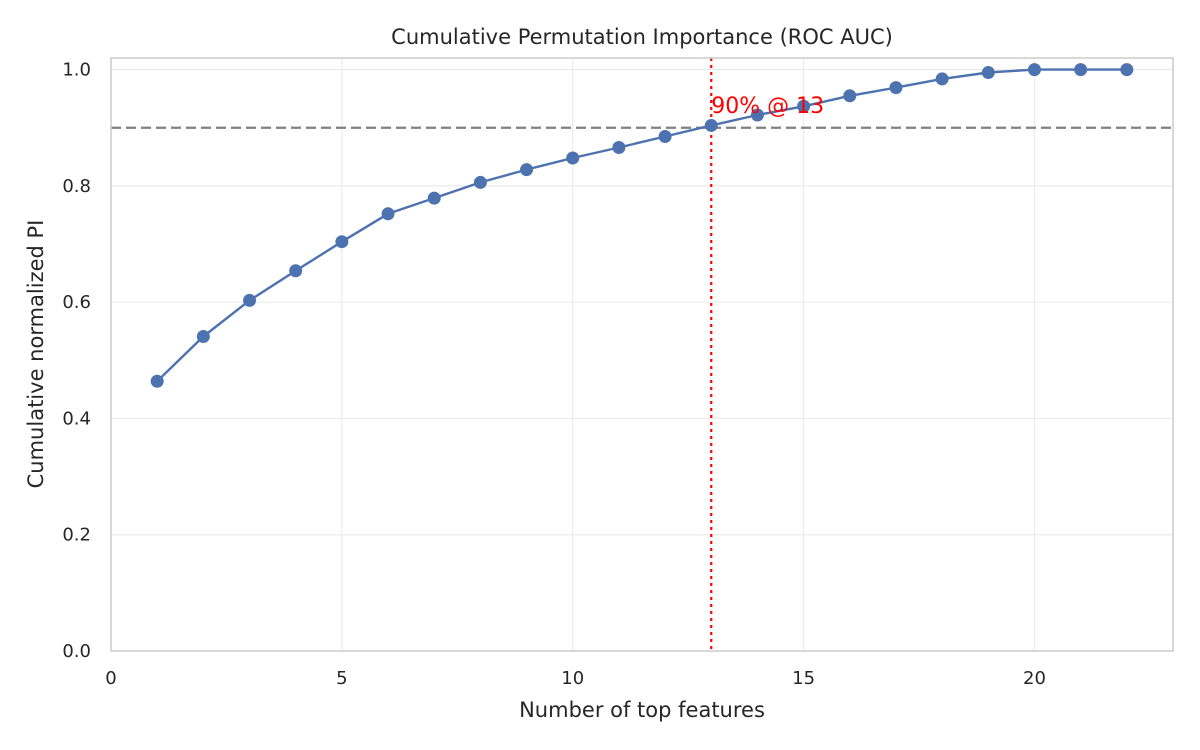  I want to click on y-tick-label: 0.4, so click(76, 418).